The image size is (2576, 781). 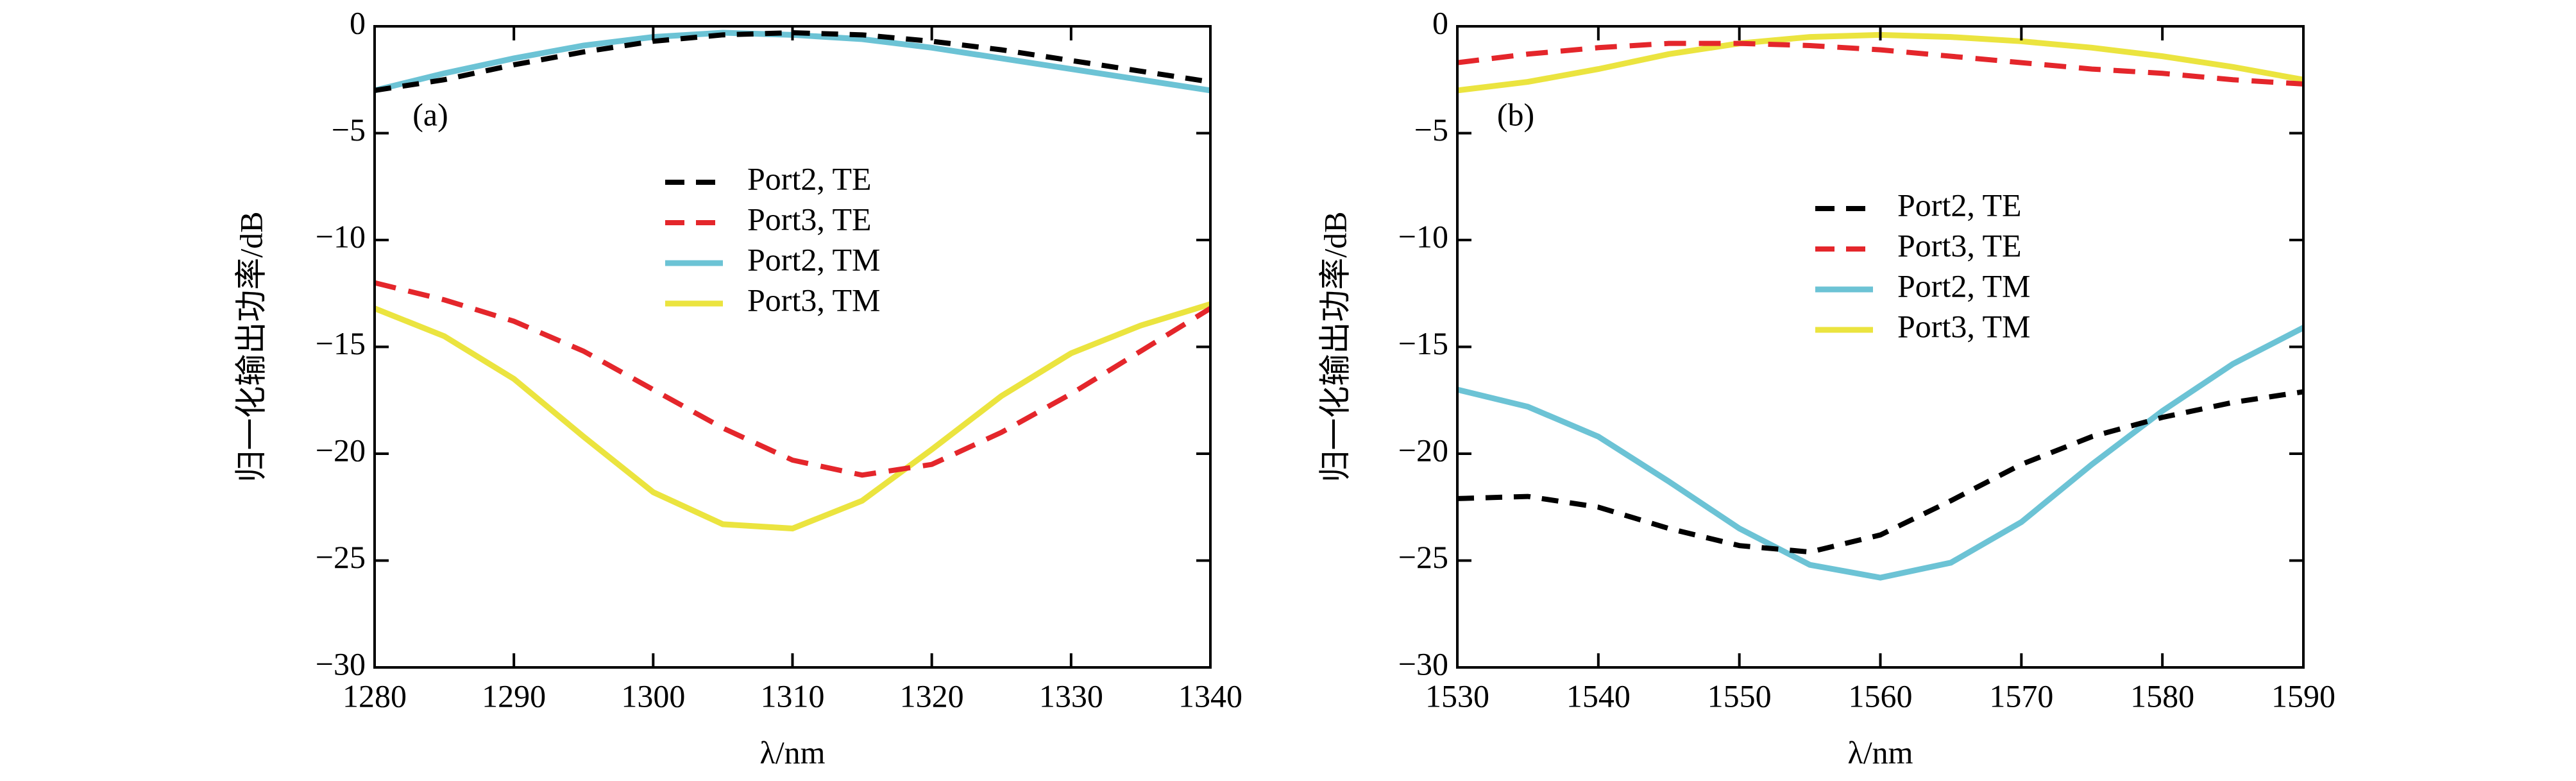 What do you see at coordinates (932, 696) in the screenshot?
I see `x-tick-label: 1320` at bounding box center [932, 696].